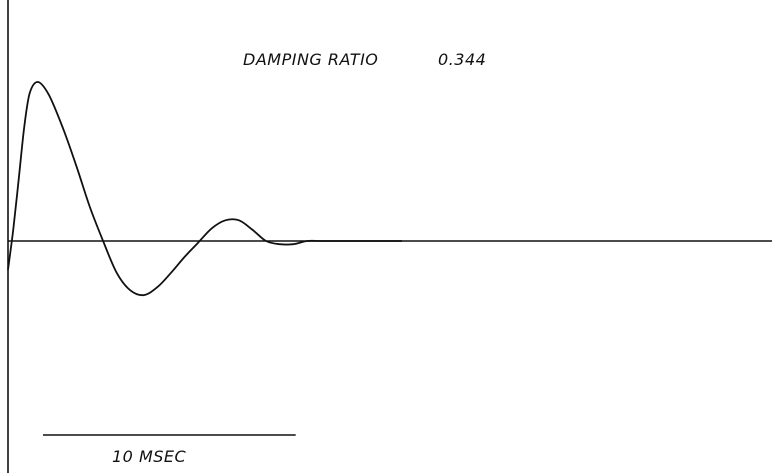  Describe the element at coordinates (149, 456) in the screenshot. I see `scale-bar-label: 10 MSEC` at that location.